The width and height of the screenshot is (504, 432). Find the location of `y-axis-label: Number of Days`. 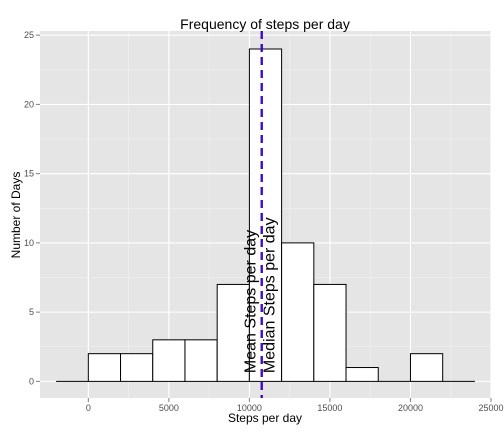

y-axis-label: Number of Days is located at coordinates (16, 215).